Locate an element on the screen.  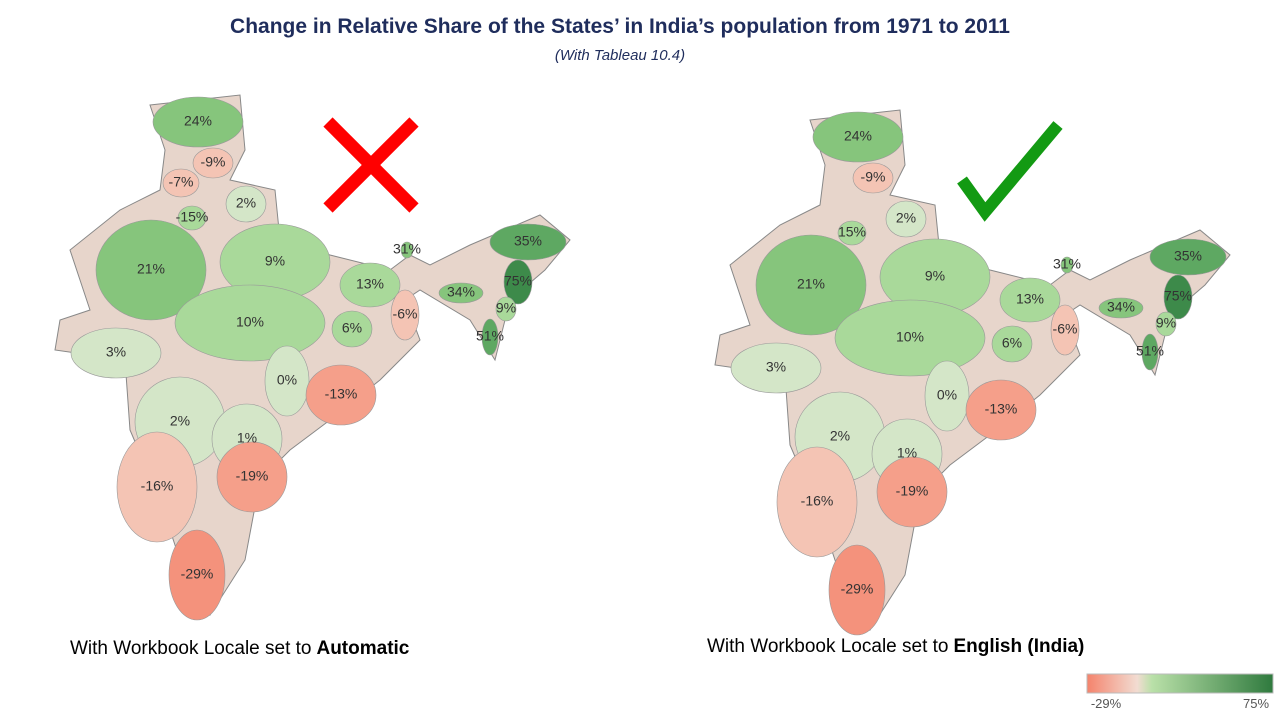
state-label: 0% is located at coordinates (287, 380).